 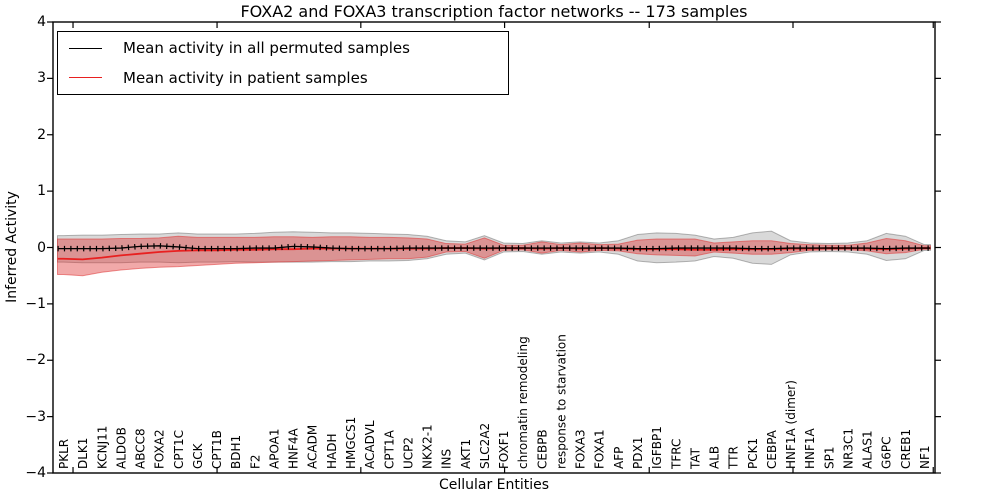 What do you see at coordinates (523, 402) in the screenshot?
I see `category-label: chromatin remodeling` at bounding box center [523, 402].